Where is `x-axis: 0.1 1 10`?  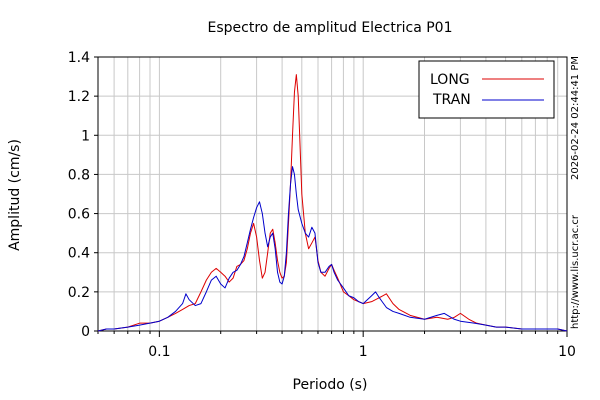 x-axis: 0.1 1 10 is located at coordinates (336, 345).